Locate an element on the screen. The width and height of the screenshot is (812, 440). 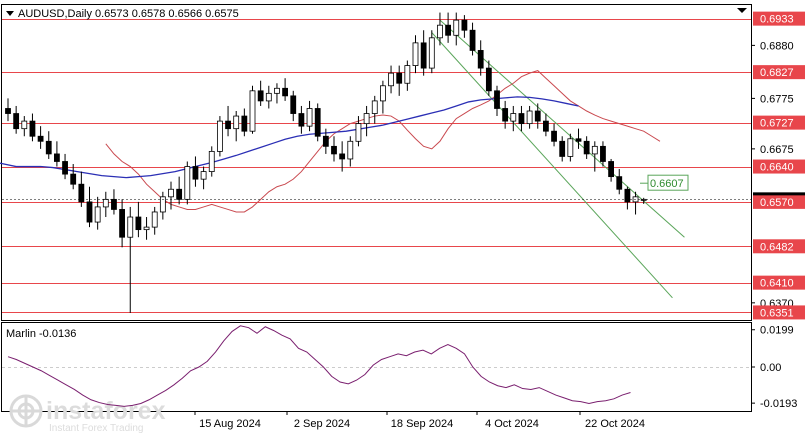
time-tick-label: 2 Sep 2024 is located at coordinates (322, 424).